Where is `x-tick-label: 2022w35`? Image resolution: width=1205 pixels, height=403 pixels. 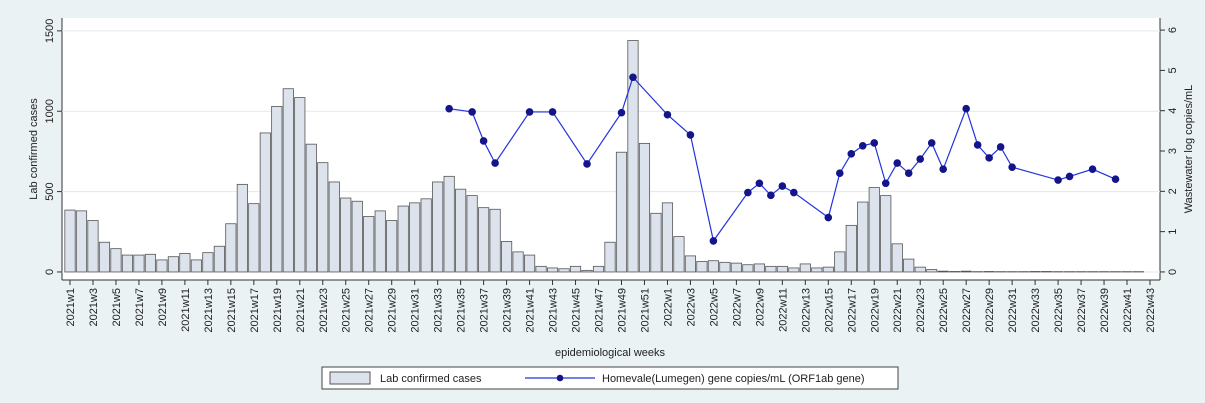
x-tick-label: 2022w35 is located at coordinates (1059, 310).